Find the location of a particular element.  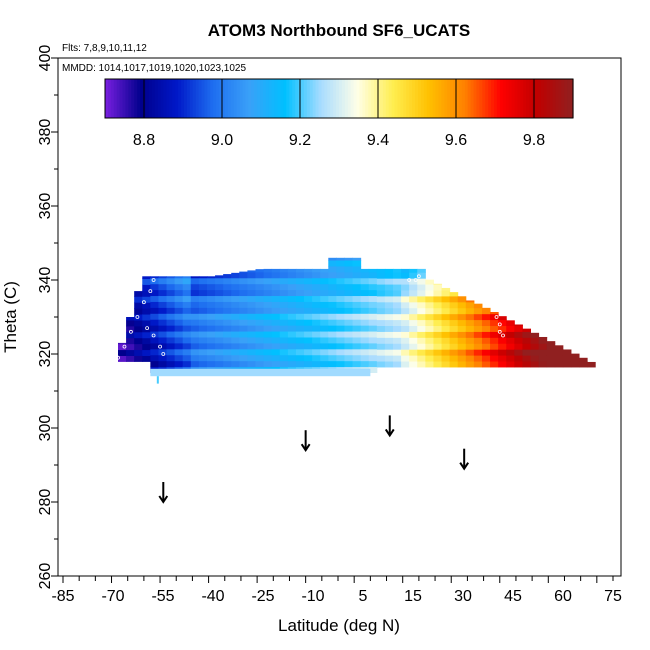

x-tick-label: -10 is located at coordinates (312, 596).